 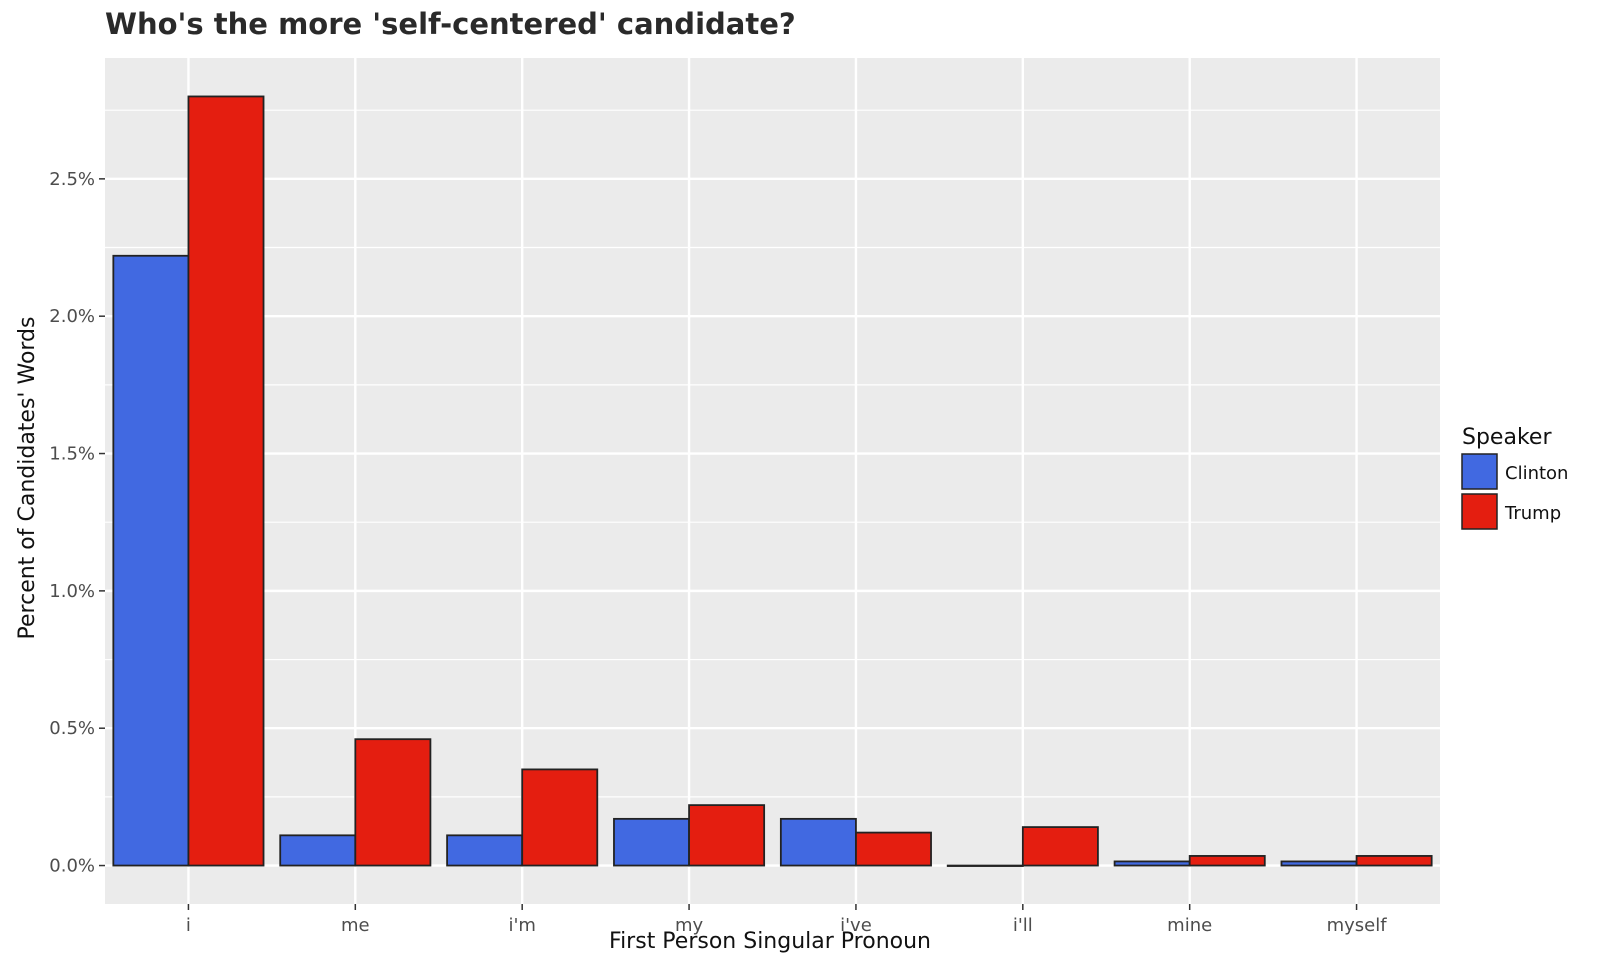 What do you see at coordinates (1532, 513) in the screenshot?
I see `legend-label-trump: Trump` at bounding box center [1532, 513].